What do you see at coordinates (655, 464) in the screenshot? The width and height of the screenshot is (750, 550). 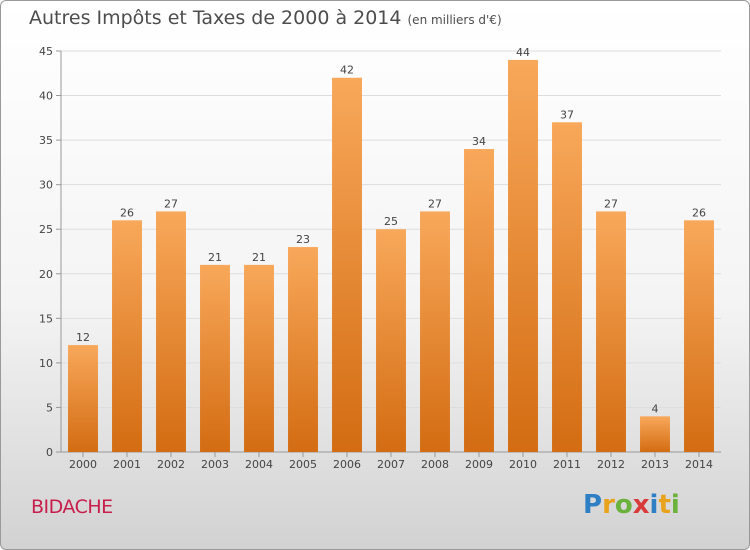 I see `x-tick-label: 2013` at bounding box center [655, 464].